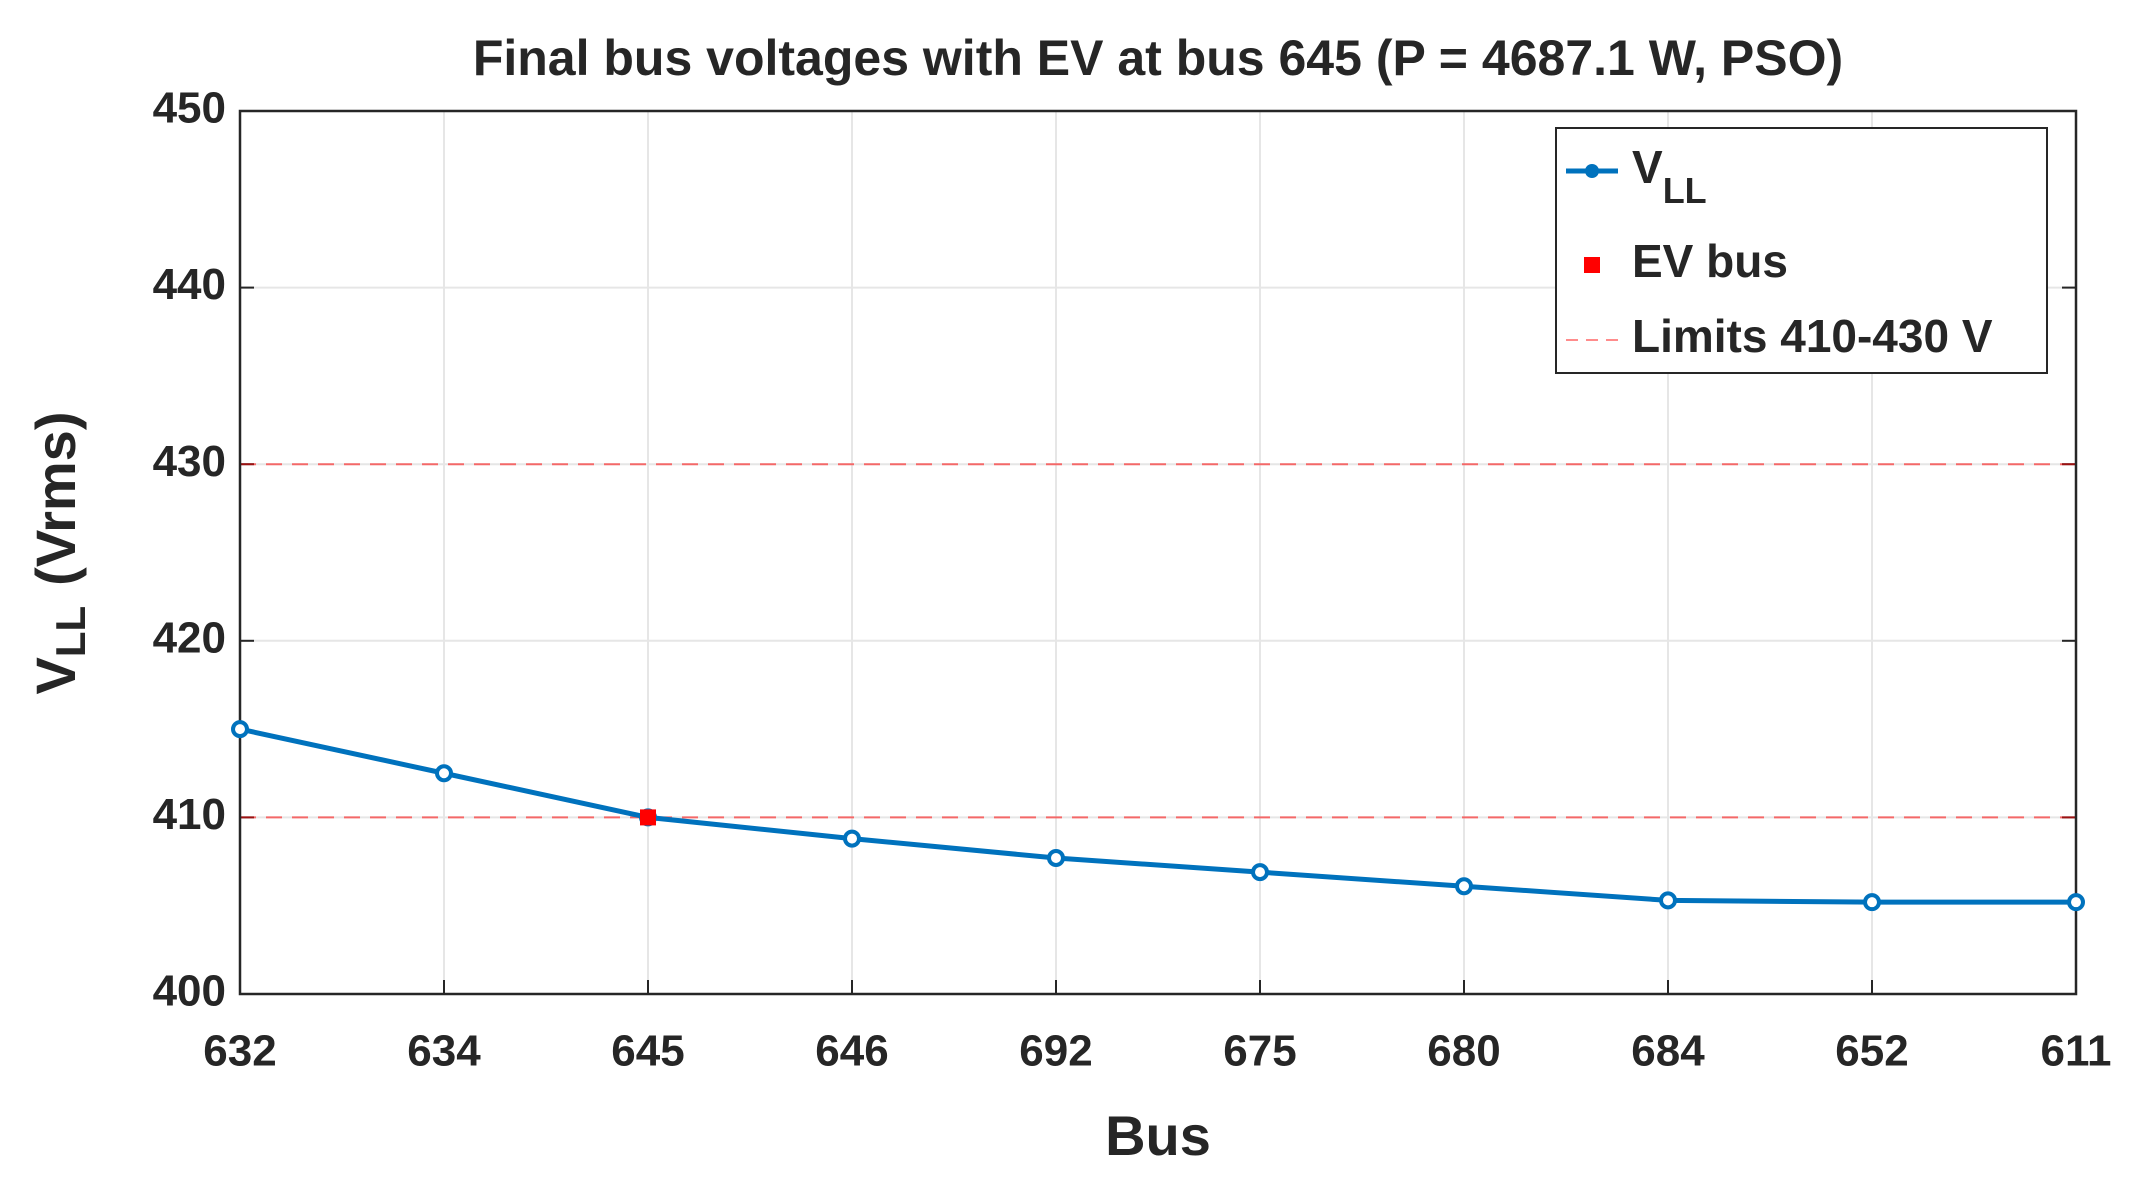 This screenshot has height=1181, width=2133. I want to click on y-tick-label: 410, so click(189, 814).